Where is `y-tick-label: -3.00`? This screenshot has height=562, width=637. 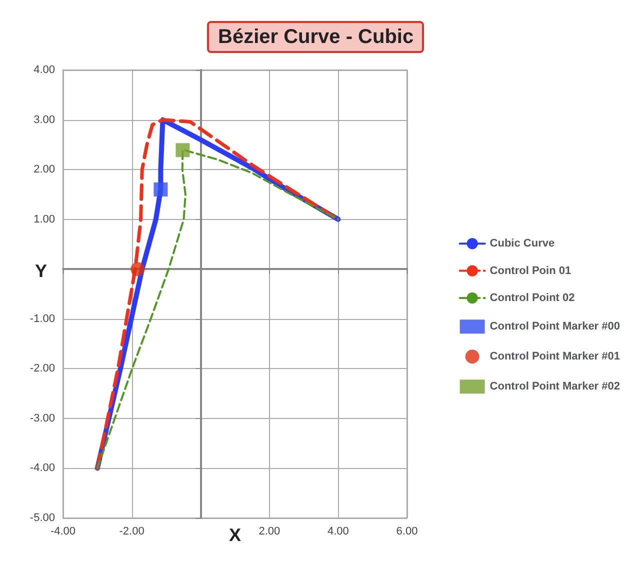 y-tick-label: -3.00 is located at coordinates (42, 418).